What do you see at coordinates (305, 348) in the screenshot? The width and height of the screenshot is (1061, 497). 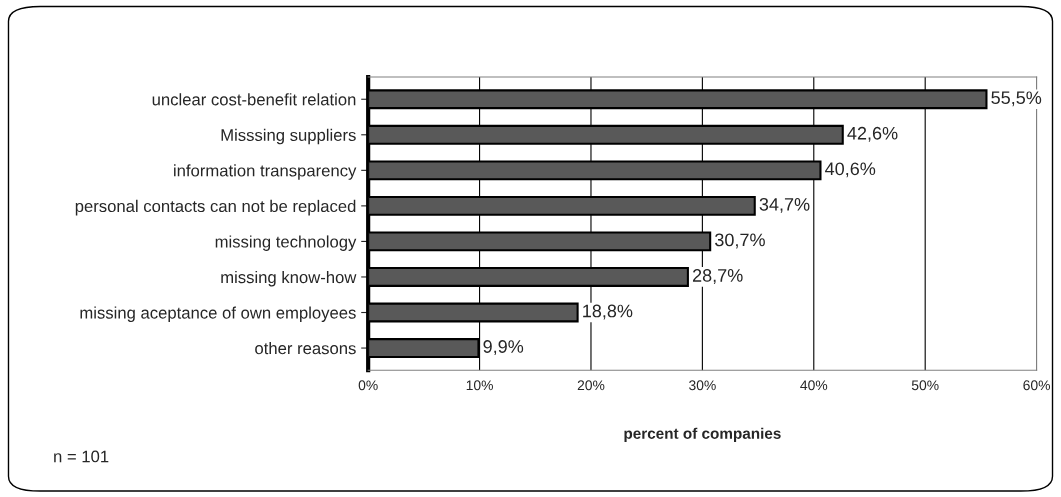 I see `y-tick-label: other reasons` at bounding box center [305, 348].